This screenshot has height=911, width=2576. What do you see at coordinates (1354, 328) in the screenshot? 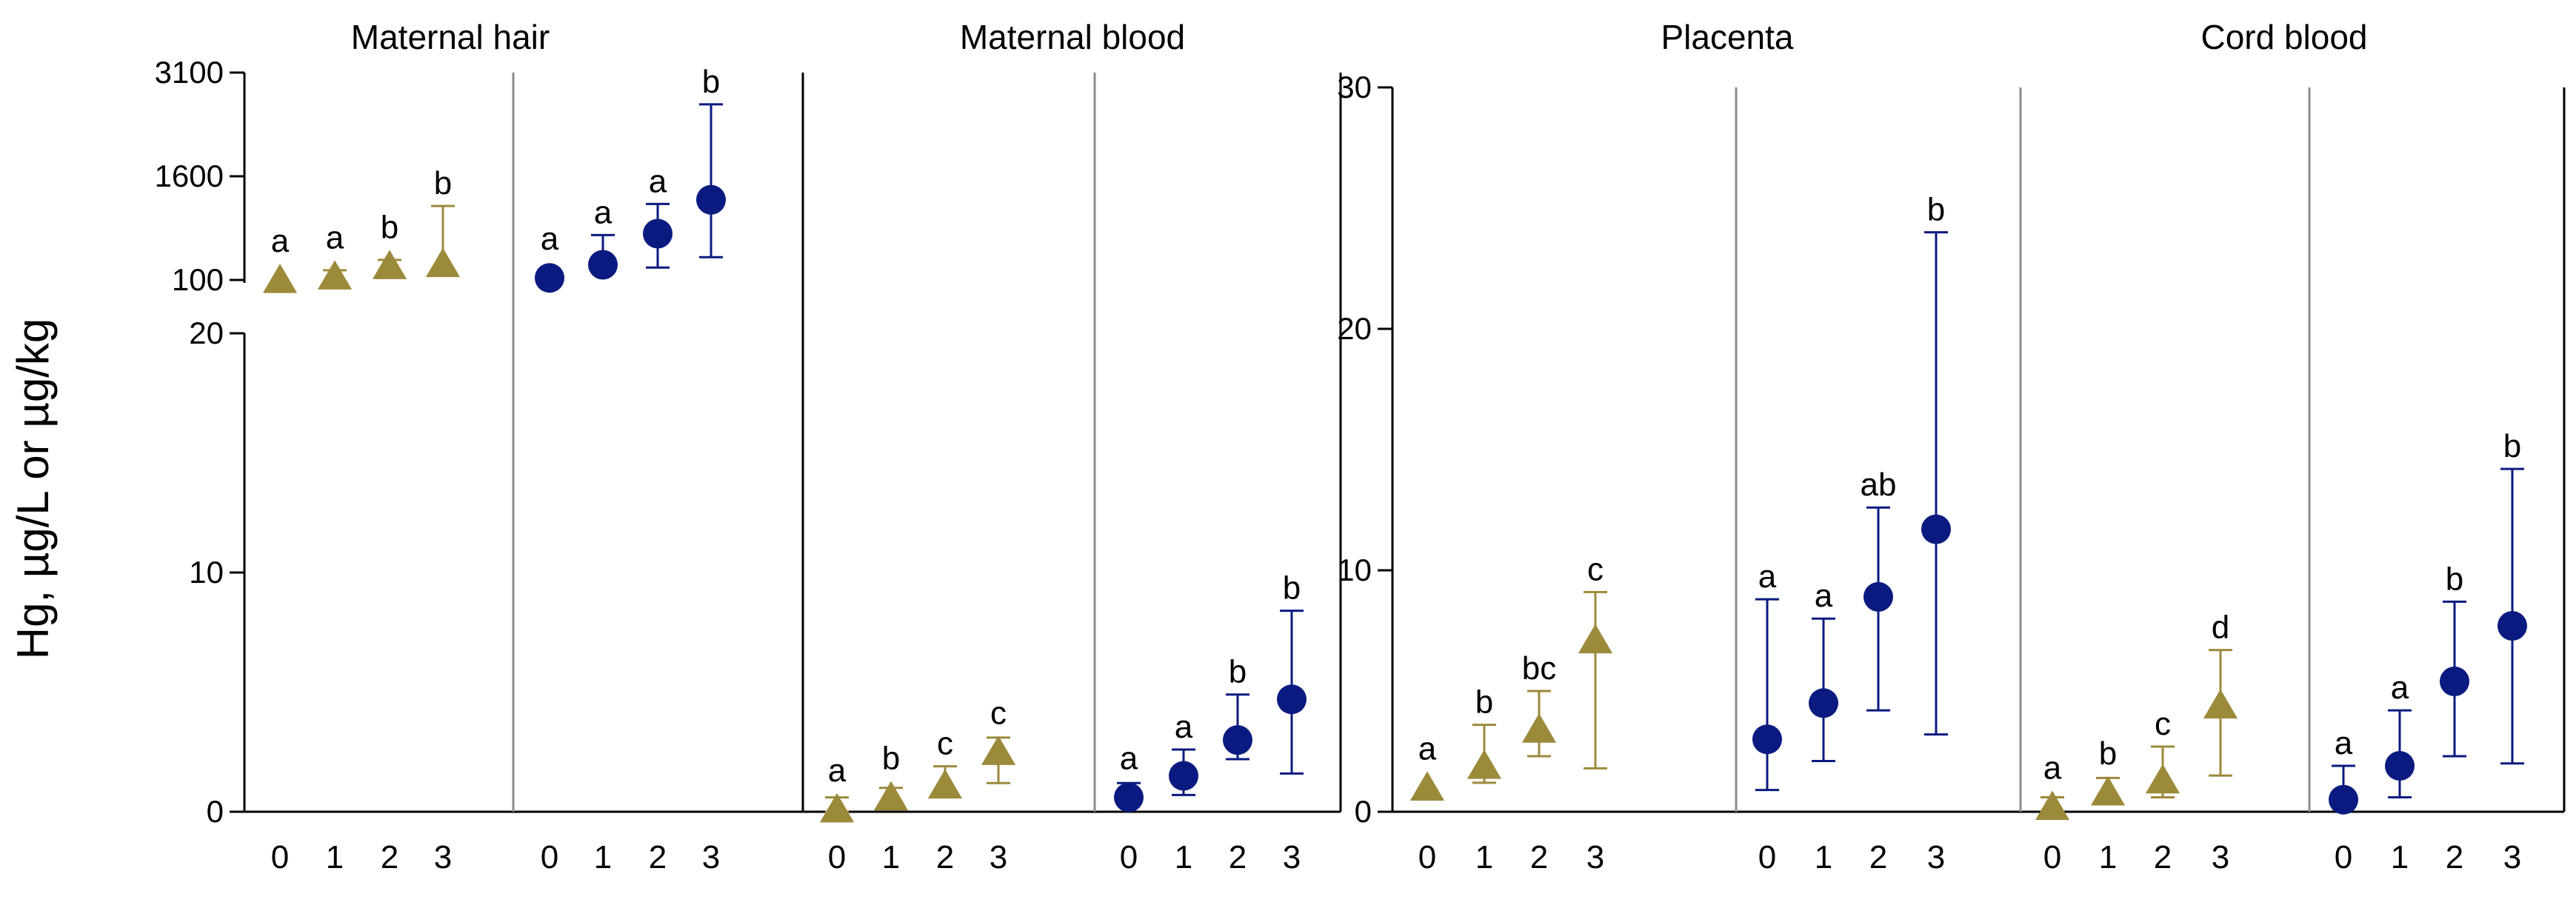
I see `right-tick-label: 20` at bounding box center [1354, 328].